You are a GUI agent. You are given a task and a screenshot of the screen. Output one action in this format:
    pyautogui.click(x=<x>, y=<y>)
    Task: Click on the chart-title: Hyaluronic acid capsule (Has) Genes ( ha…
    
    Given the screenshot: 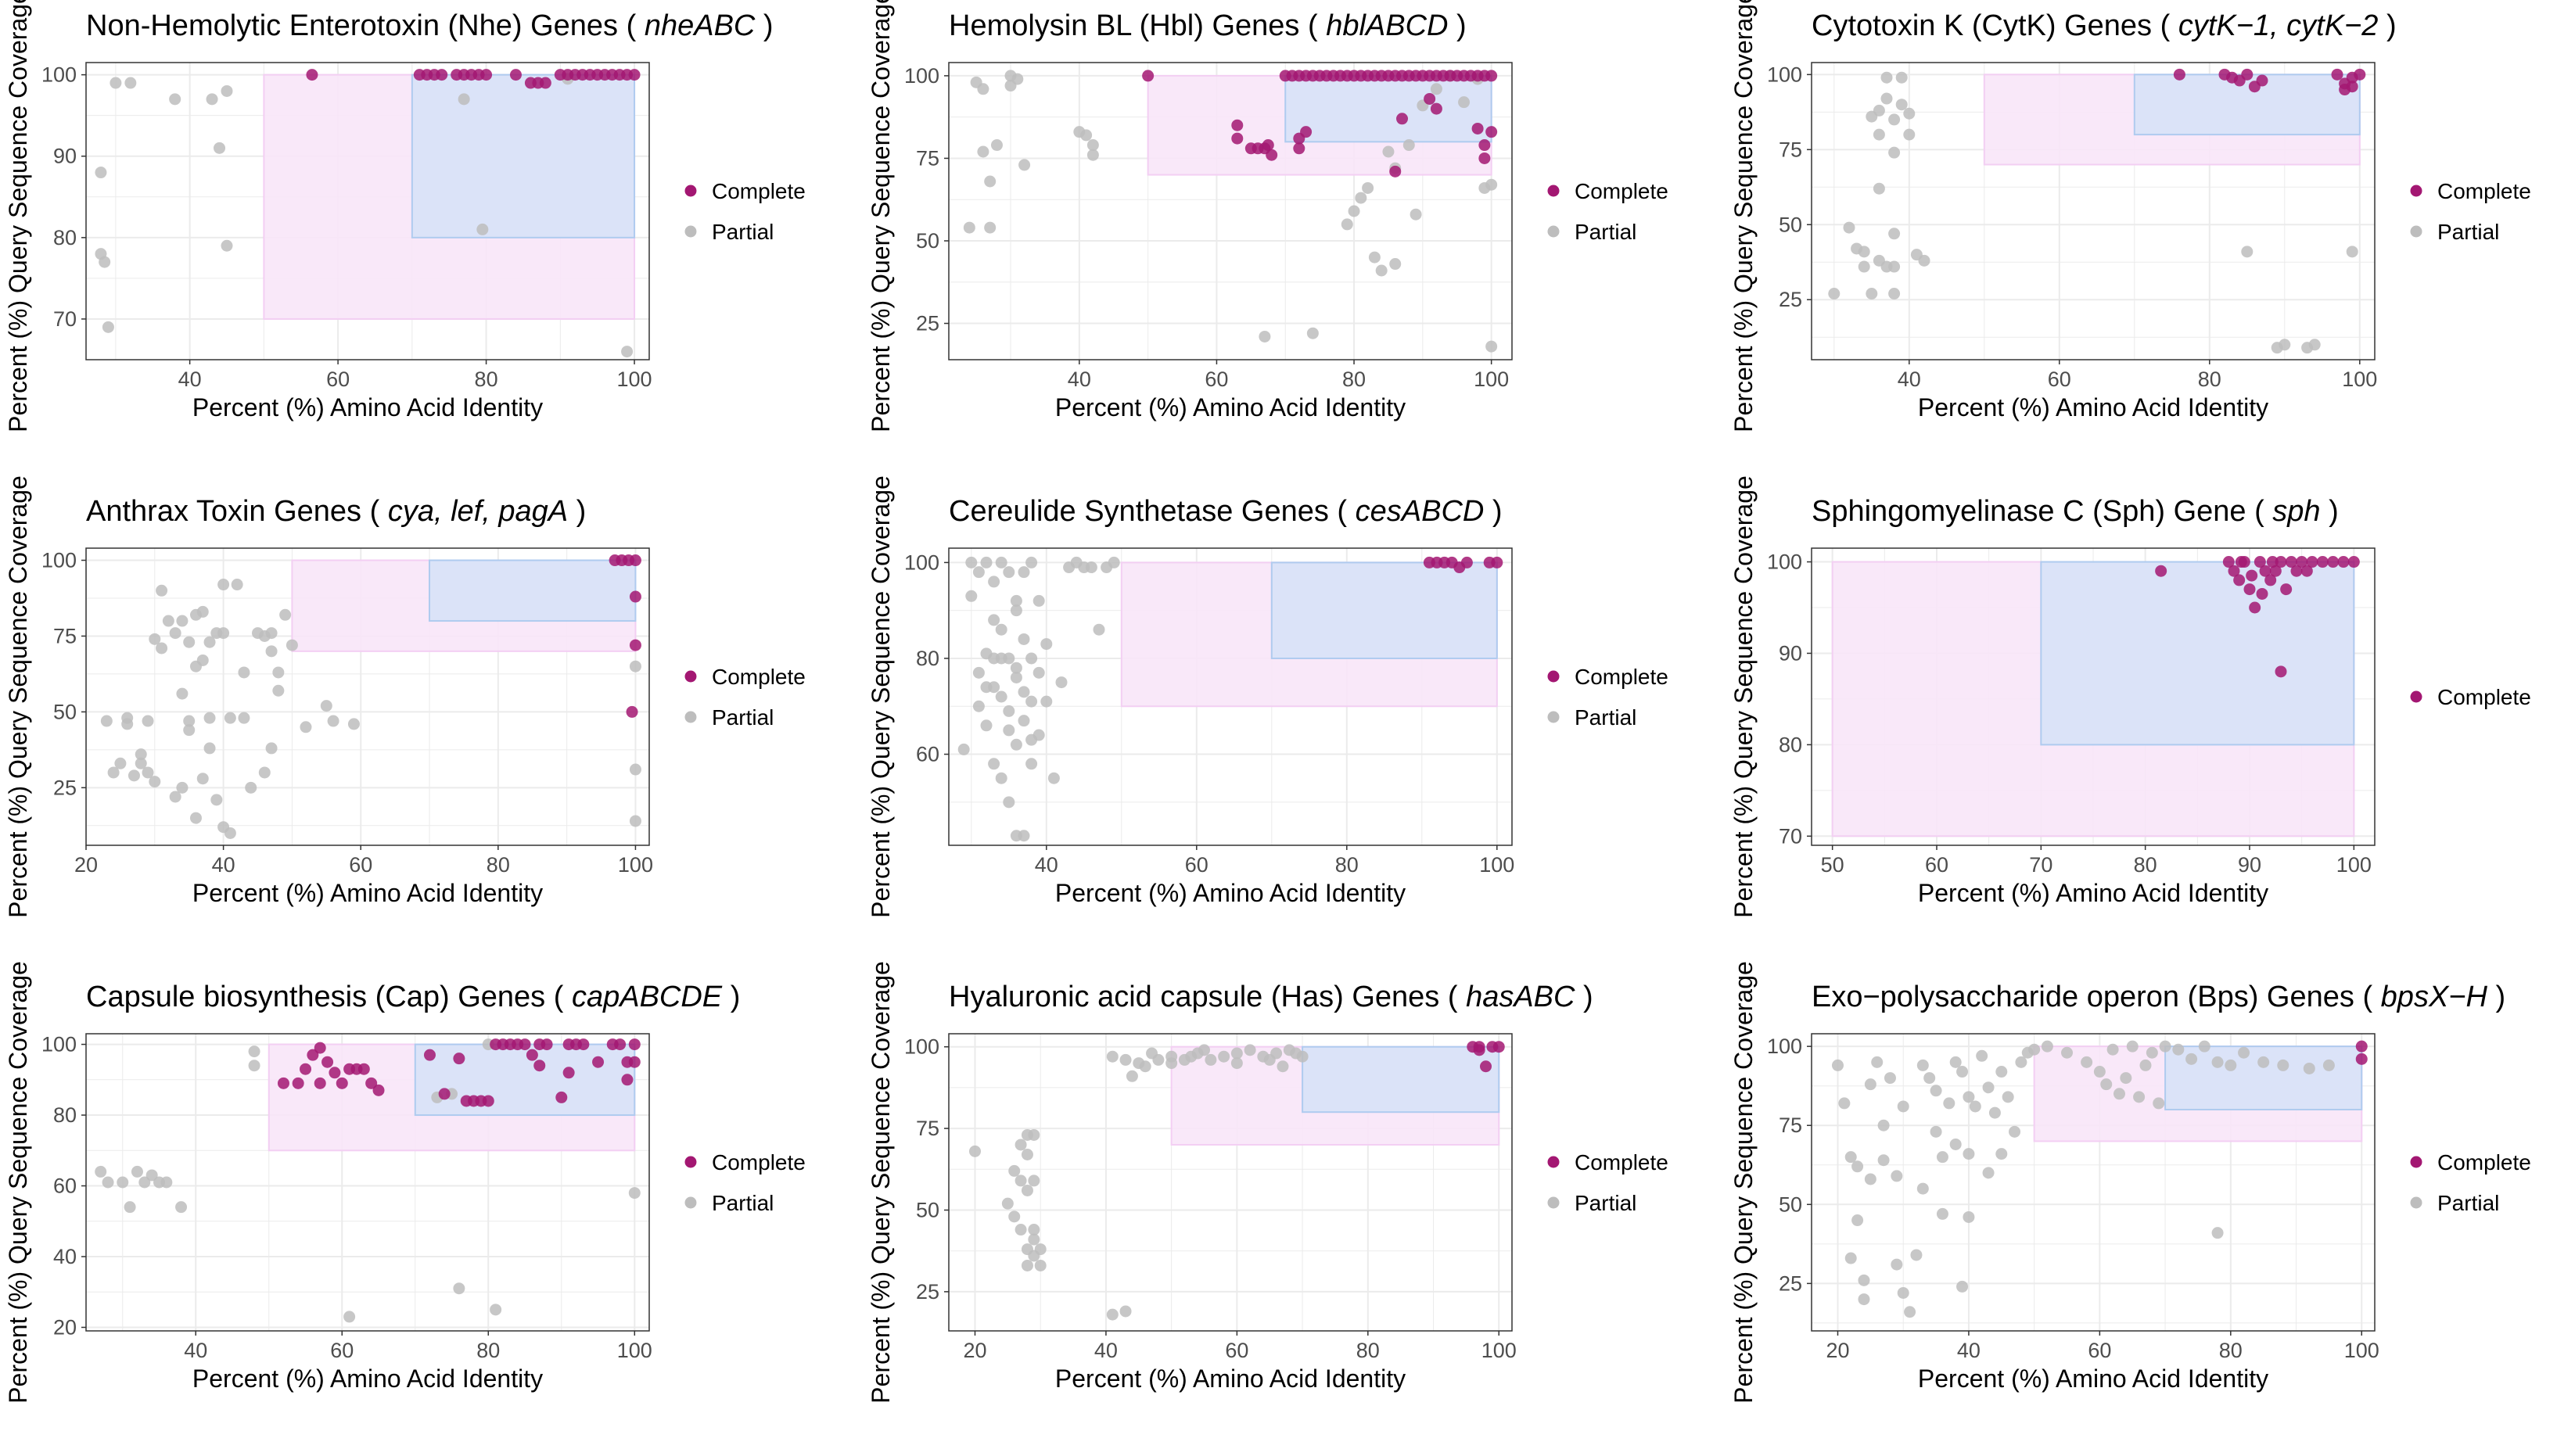 What is the action you would take?
    pyautogui.click(x=1271, y=997)
    